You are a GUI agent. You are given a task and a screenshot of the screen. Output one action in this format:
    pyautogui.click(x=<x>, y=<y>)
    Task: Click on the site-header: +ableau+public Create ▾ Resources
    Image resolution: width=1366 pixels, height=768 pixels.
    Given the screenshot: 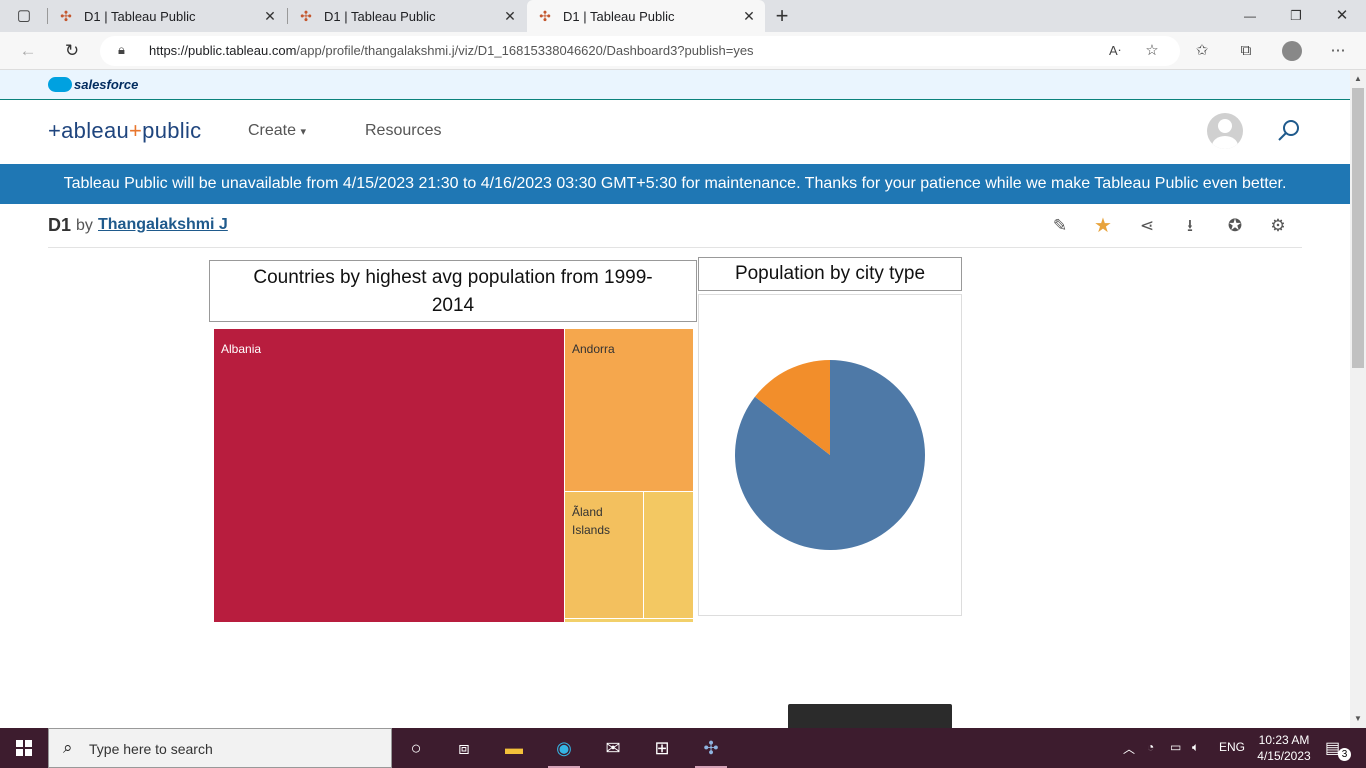 What is the action you would take?
    pyautogui.click(x=675, y=132)
    